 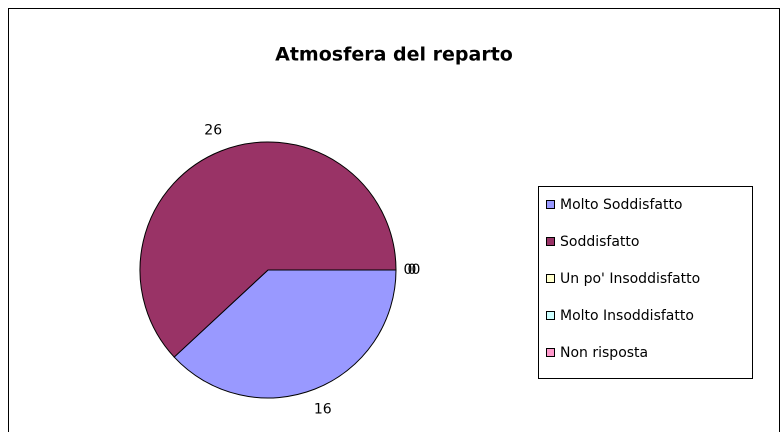 What do you see at coordinates (285, 334) in the screenshot?
I see `pie-slice` at bounding box center [285, 334].